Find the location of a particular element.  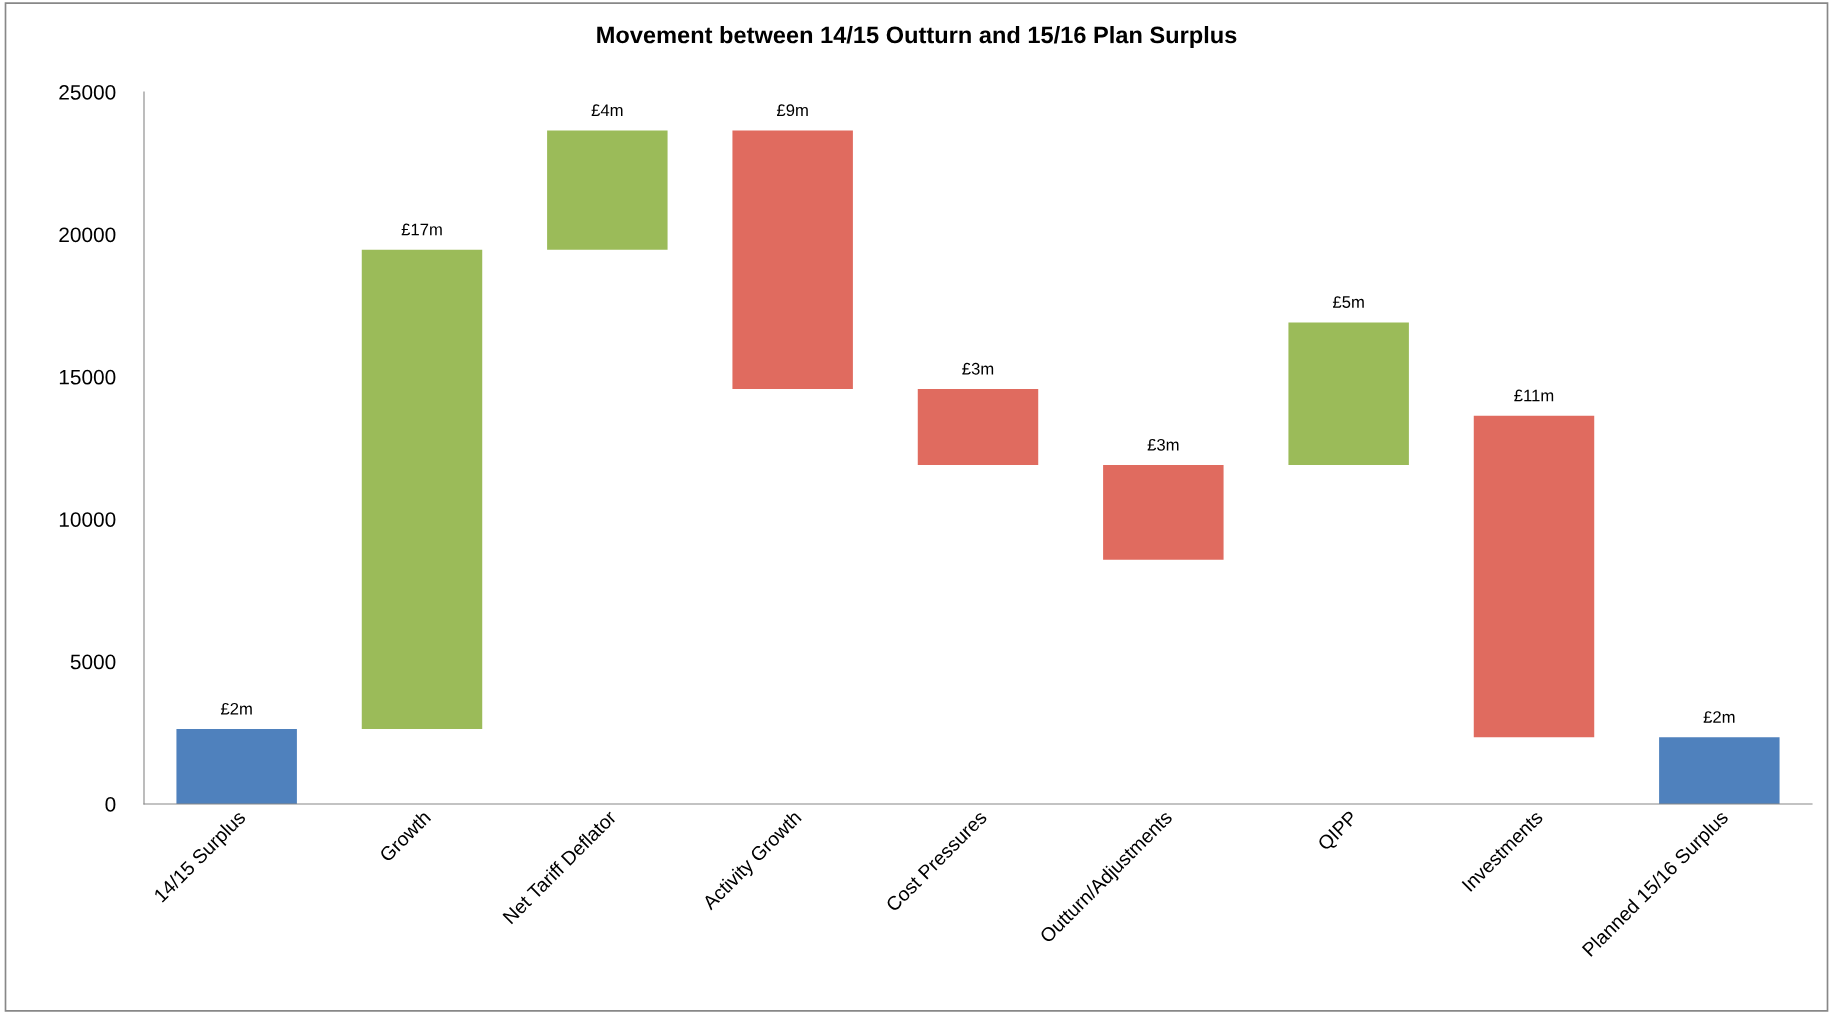

y-tick-label: 20000 is located at coordinates (87, 235).